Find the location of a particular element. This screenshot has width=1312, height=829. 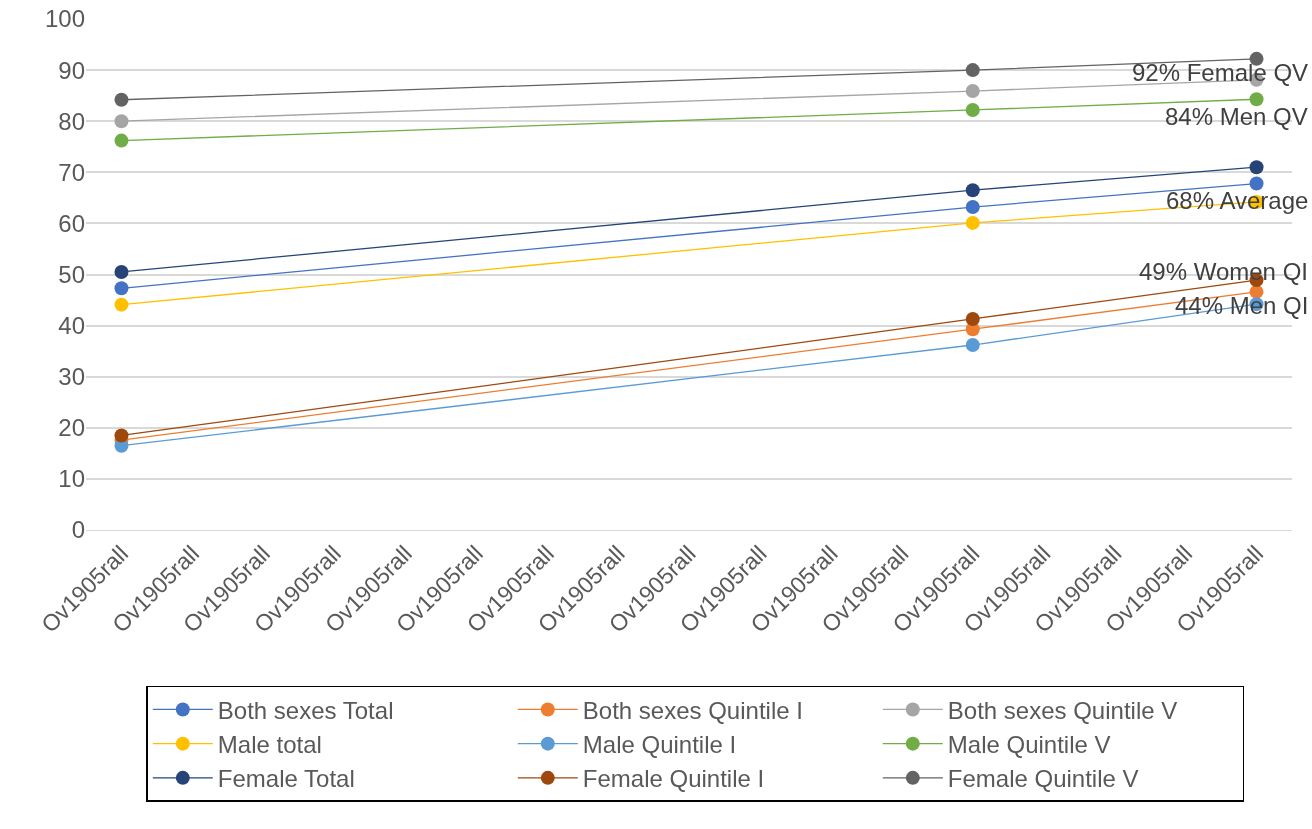

y-tick-label: 90 is located at coordinates (71, 70).